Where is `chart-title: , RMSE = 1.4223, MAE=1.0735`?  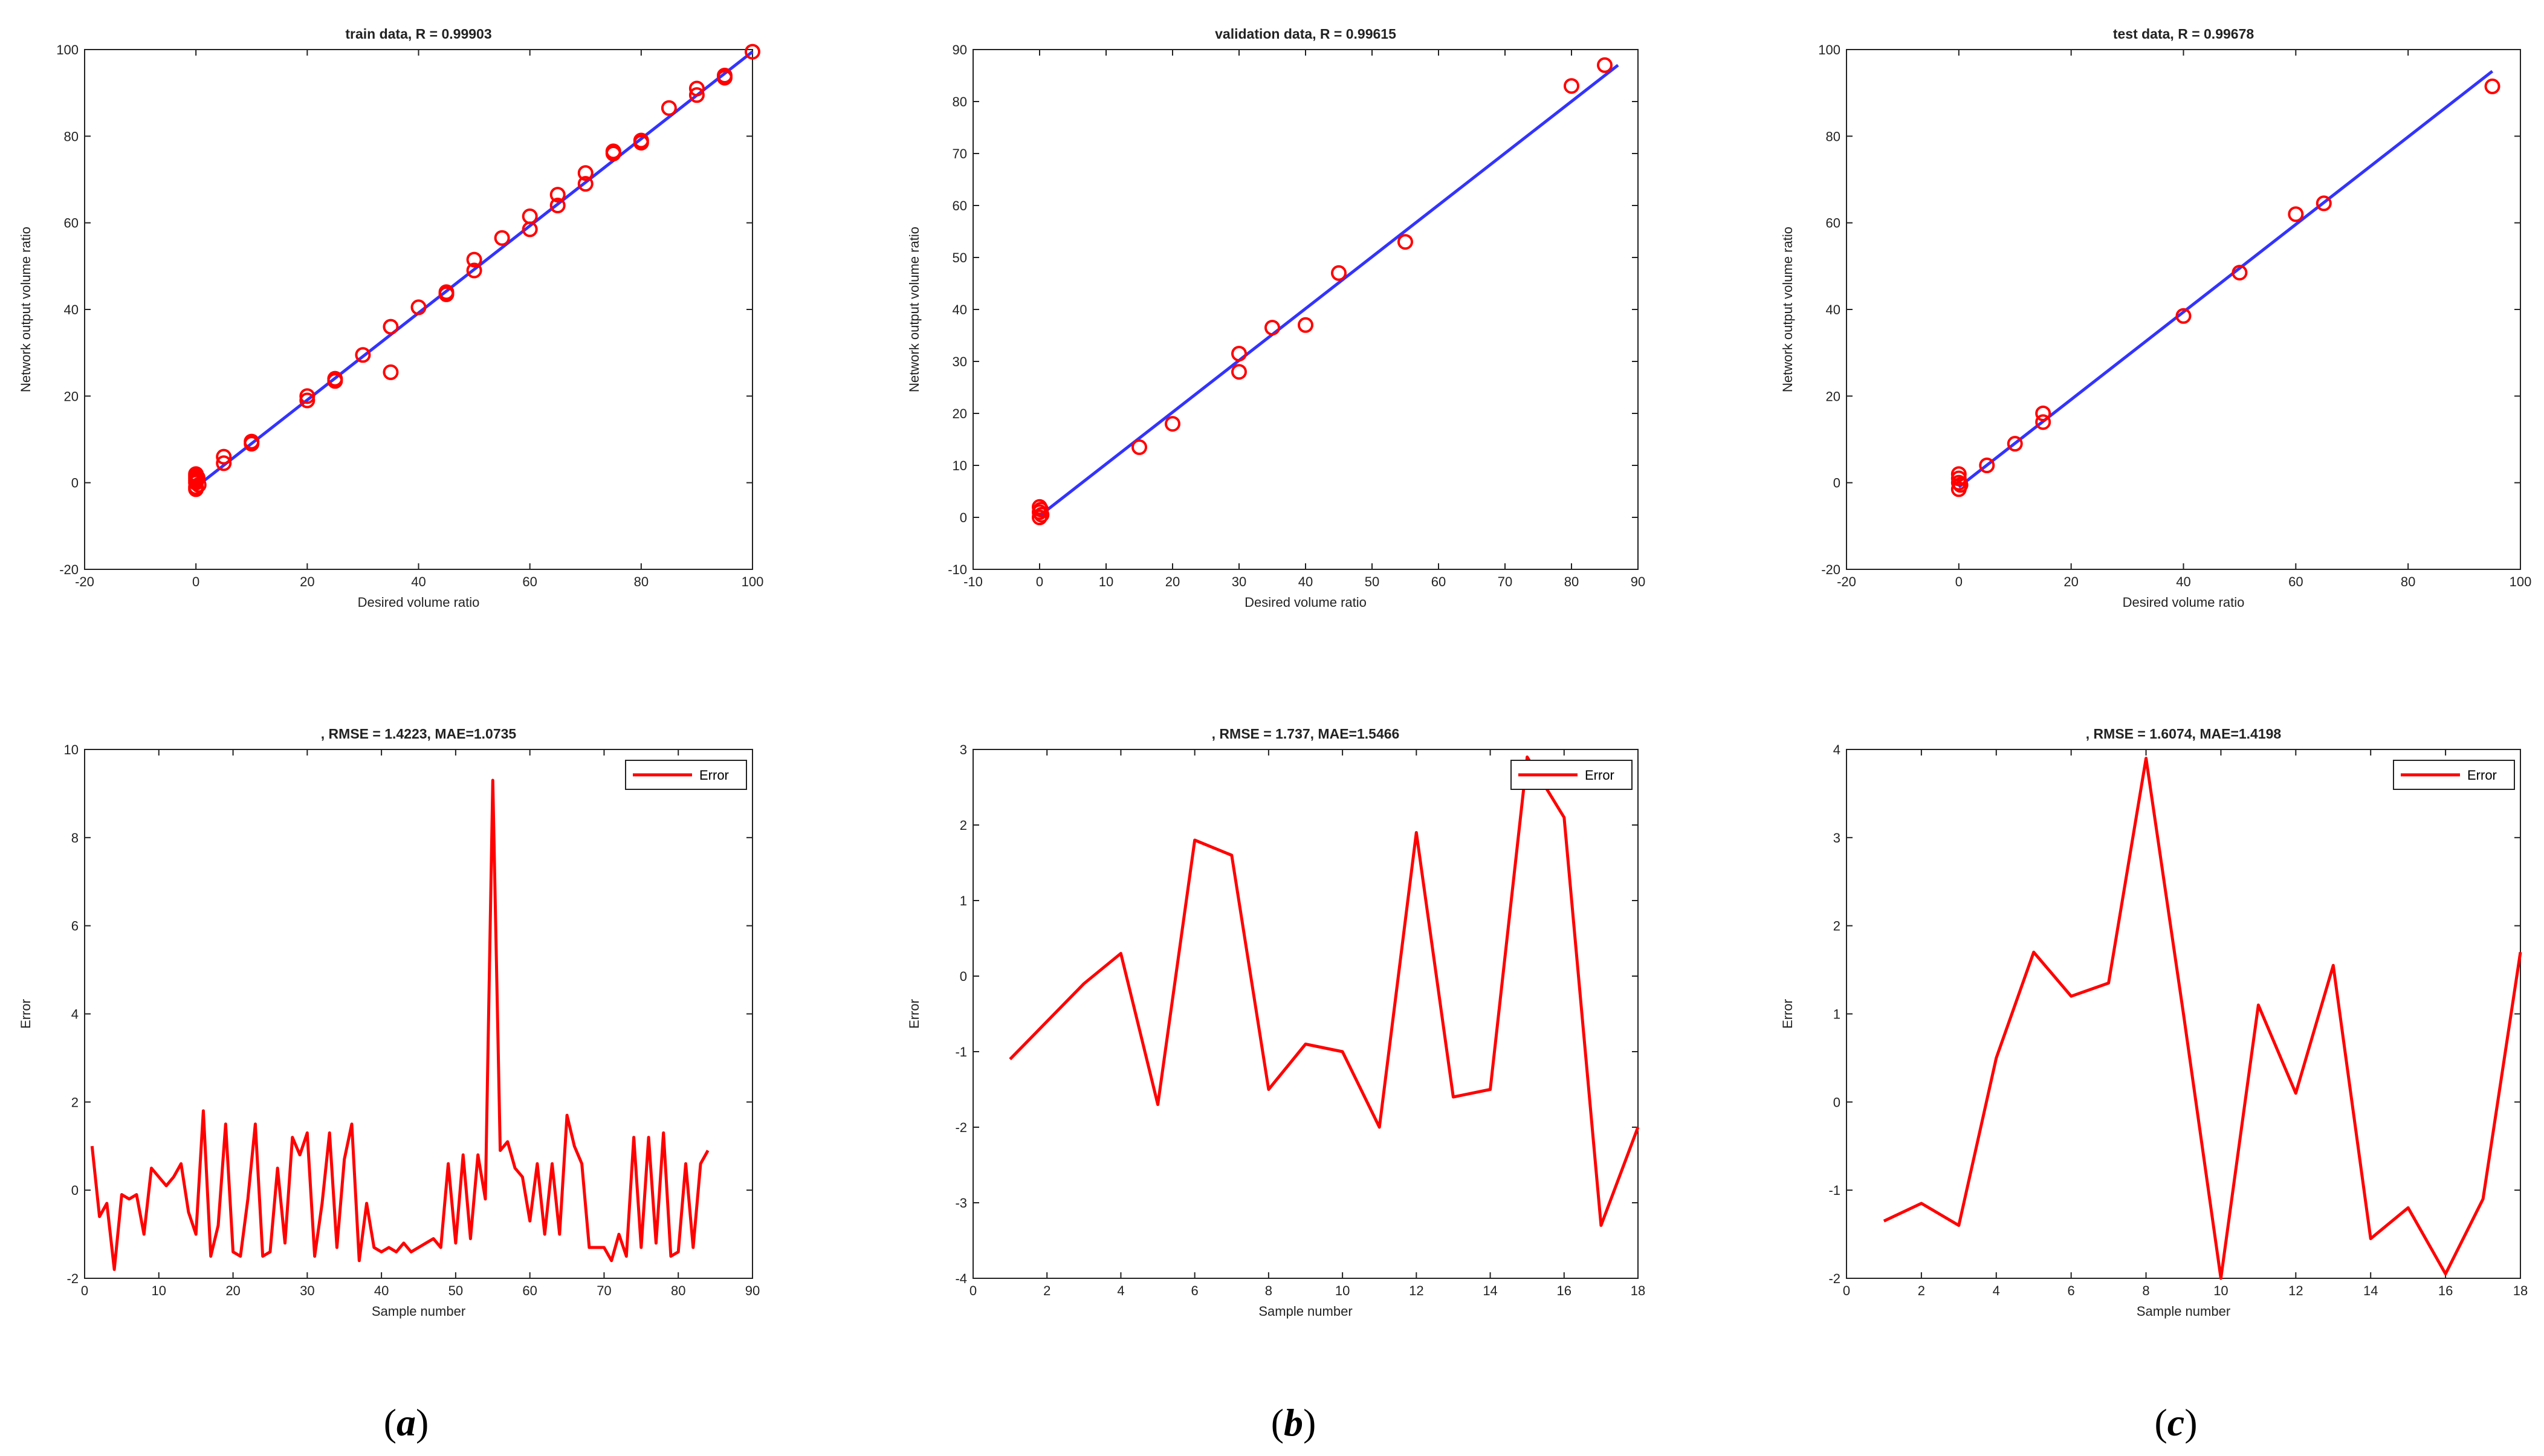 chart-title: , RMSE = 1.4223, MAE=1.0735 is located at coordinates (419, 734).